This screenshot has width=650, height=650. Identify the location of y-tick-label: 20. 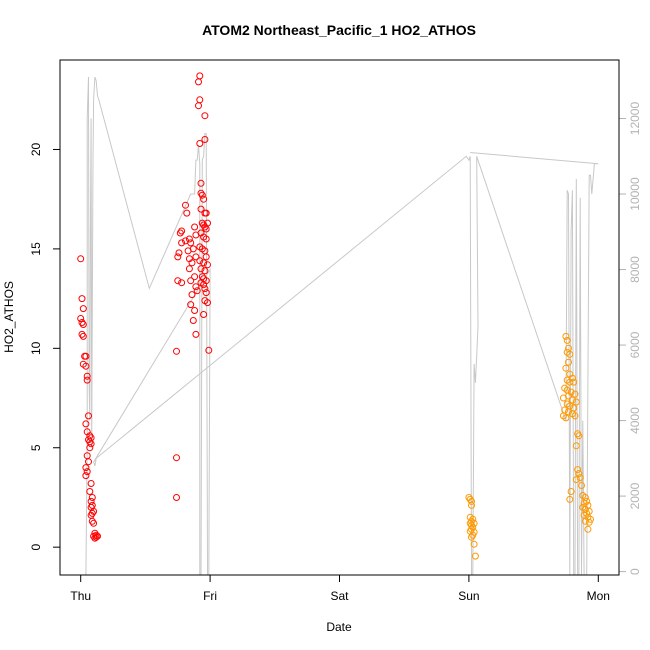
(36, 149).